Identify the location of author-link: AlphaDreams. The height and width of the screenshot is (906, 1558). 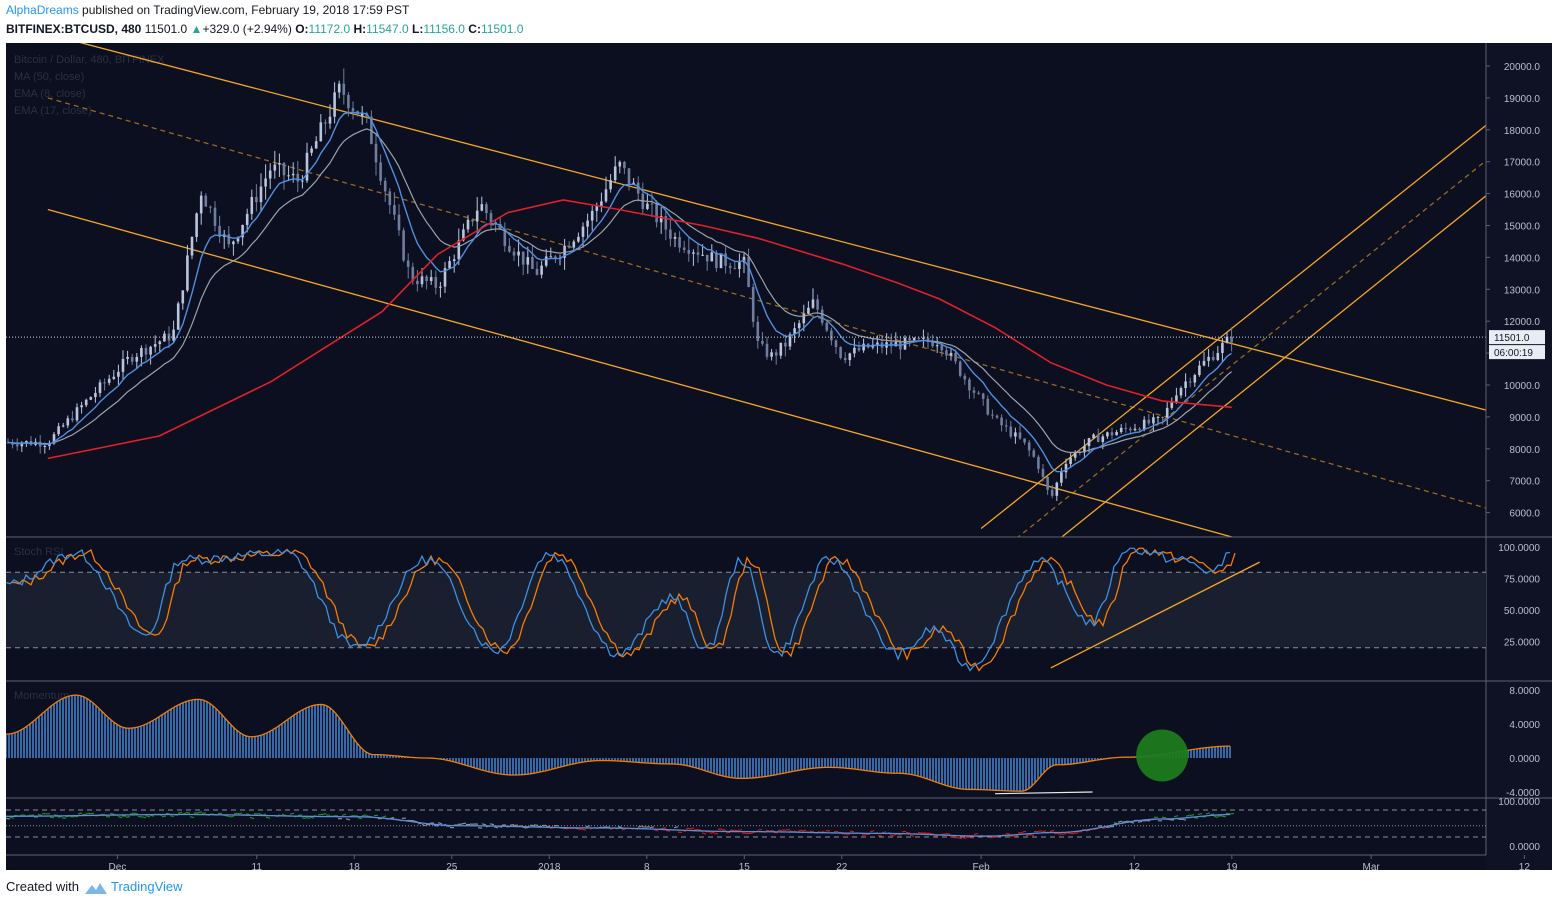
(42, 10).